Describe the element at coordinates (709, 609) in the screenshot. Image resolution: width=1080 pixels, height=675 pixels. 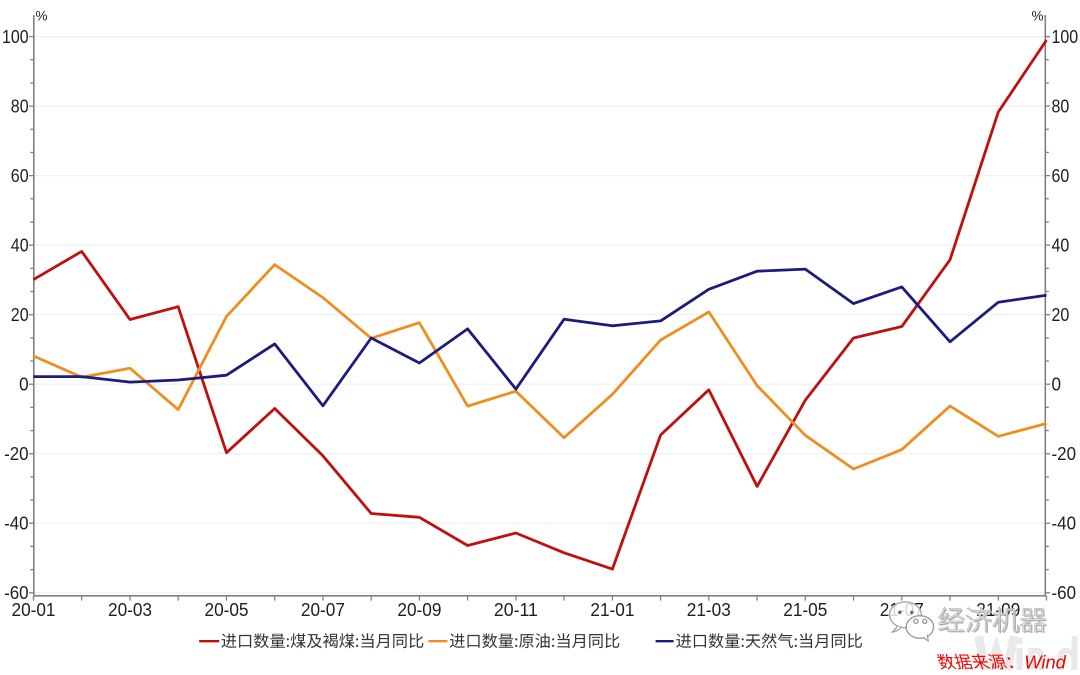
I see `svg-text: 21-03` at that location.